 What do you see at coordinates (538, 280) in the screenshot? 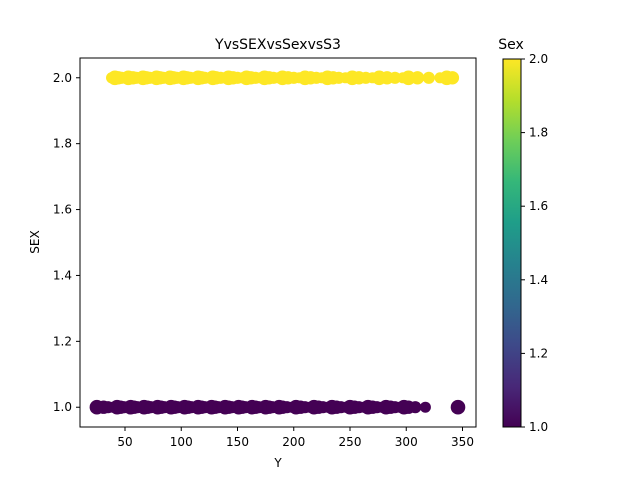
I see `colorbar-tick-label: 1.4` at bounding box center [538, 280].